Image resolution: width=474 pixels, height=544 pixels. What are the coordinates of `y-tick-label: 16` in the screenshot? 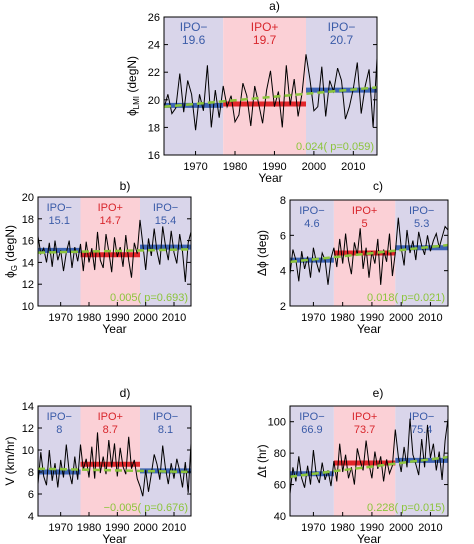 It's located at (28, 242).